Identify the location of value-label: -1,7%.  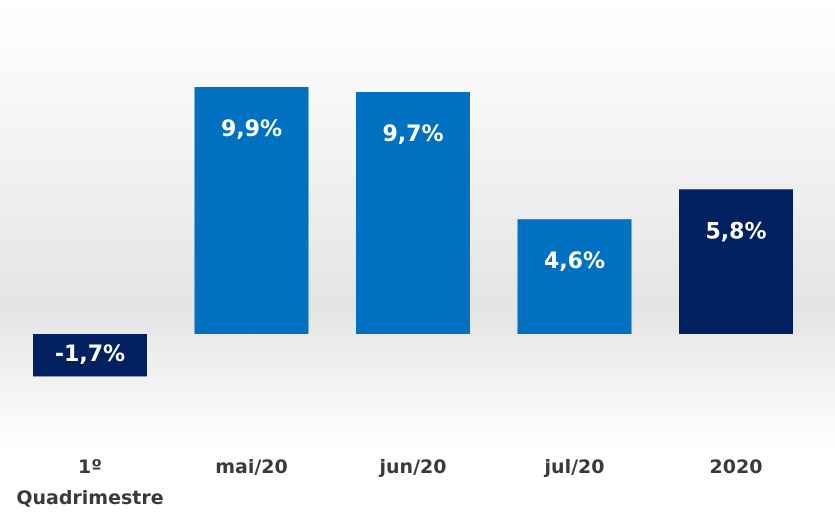
(90, 354).